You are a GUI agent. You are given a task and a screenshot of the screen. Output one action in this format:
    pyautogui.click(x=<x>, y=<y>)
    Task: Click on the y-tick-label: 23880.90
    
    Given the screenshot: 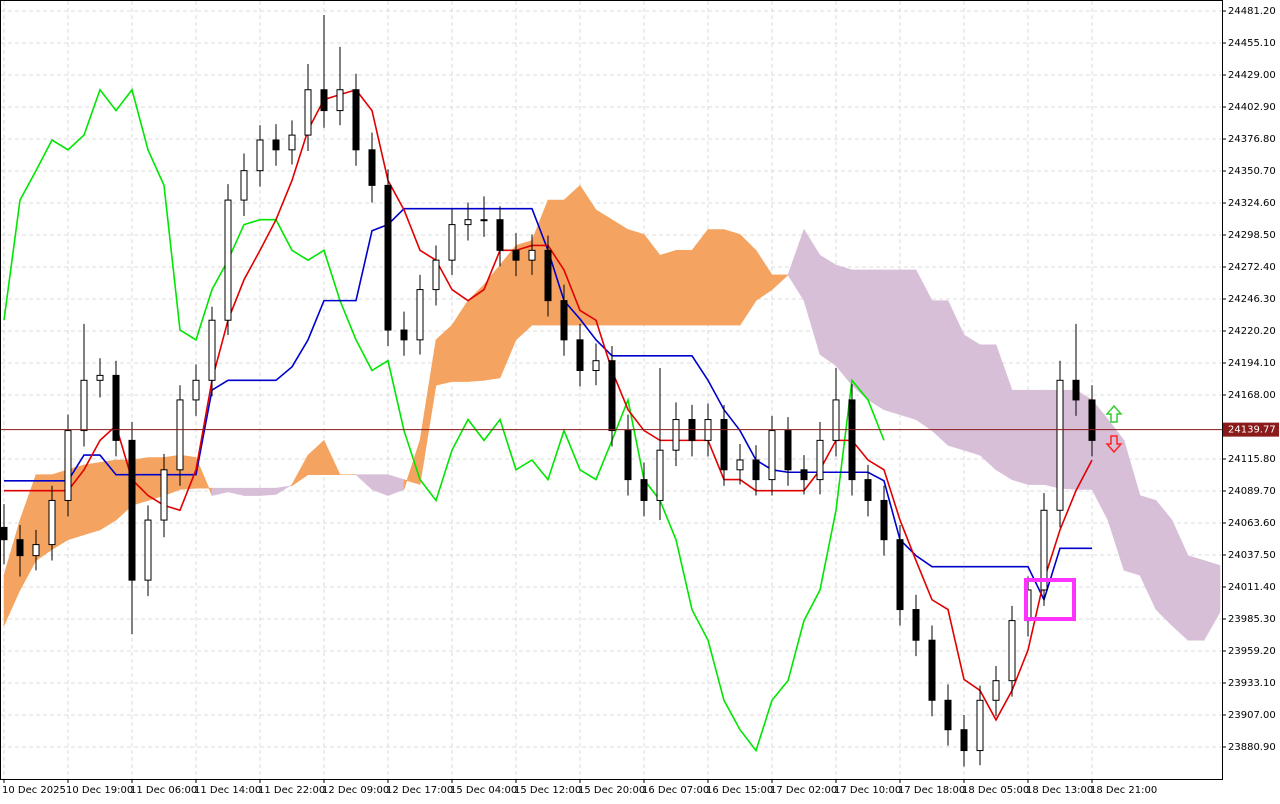 What is the action you would take?
    pyautogui.click(x=1252, y=747)
    